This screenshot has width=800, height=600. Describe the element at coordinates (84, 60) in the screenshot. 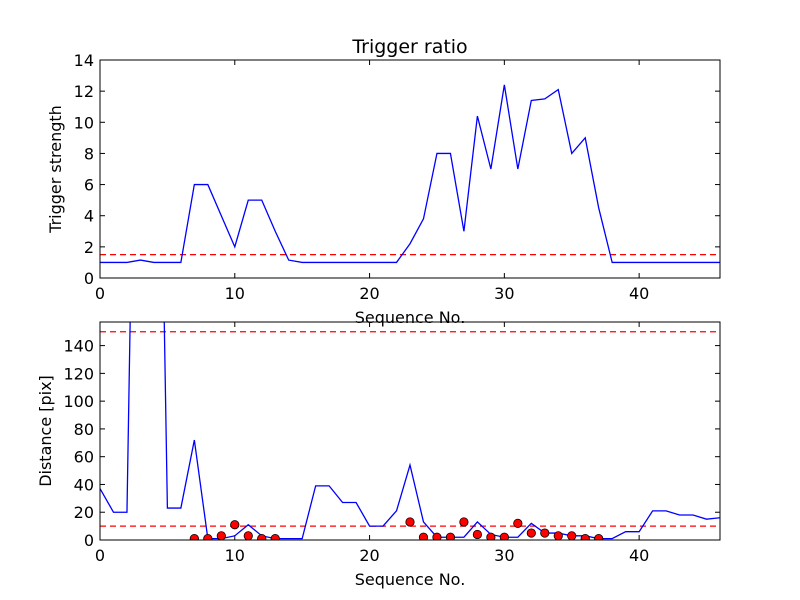

I see `y-tick-label: 14` at that location.